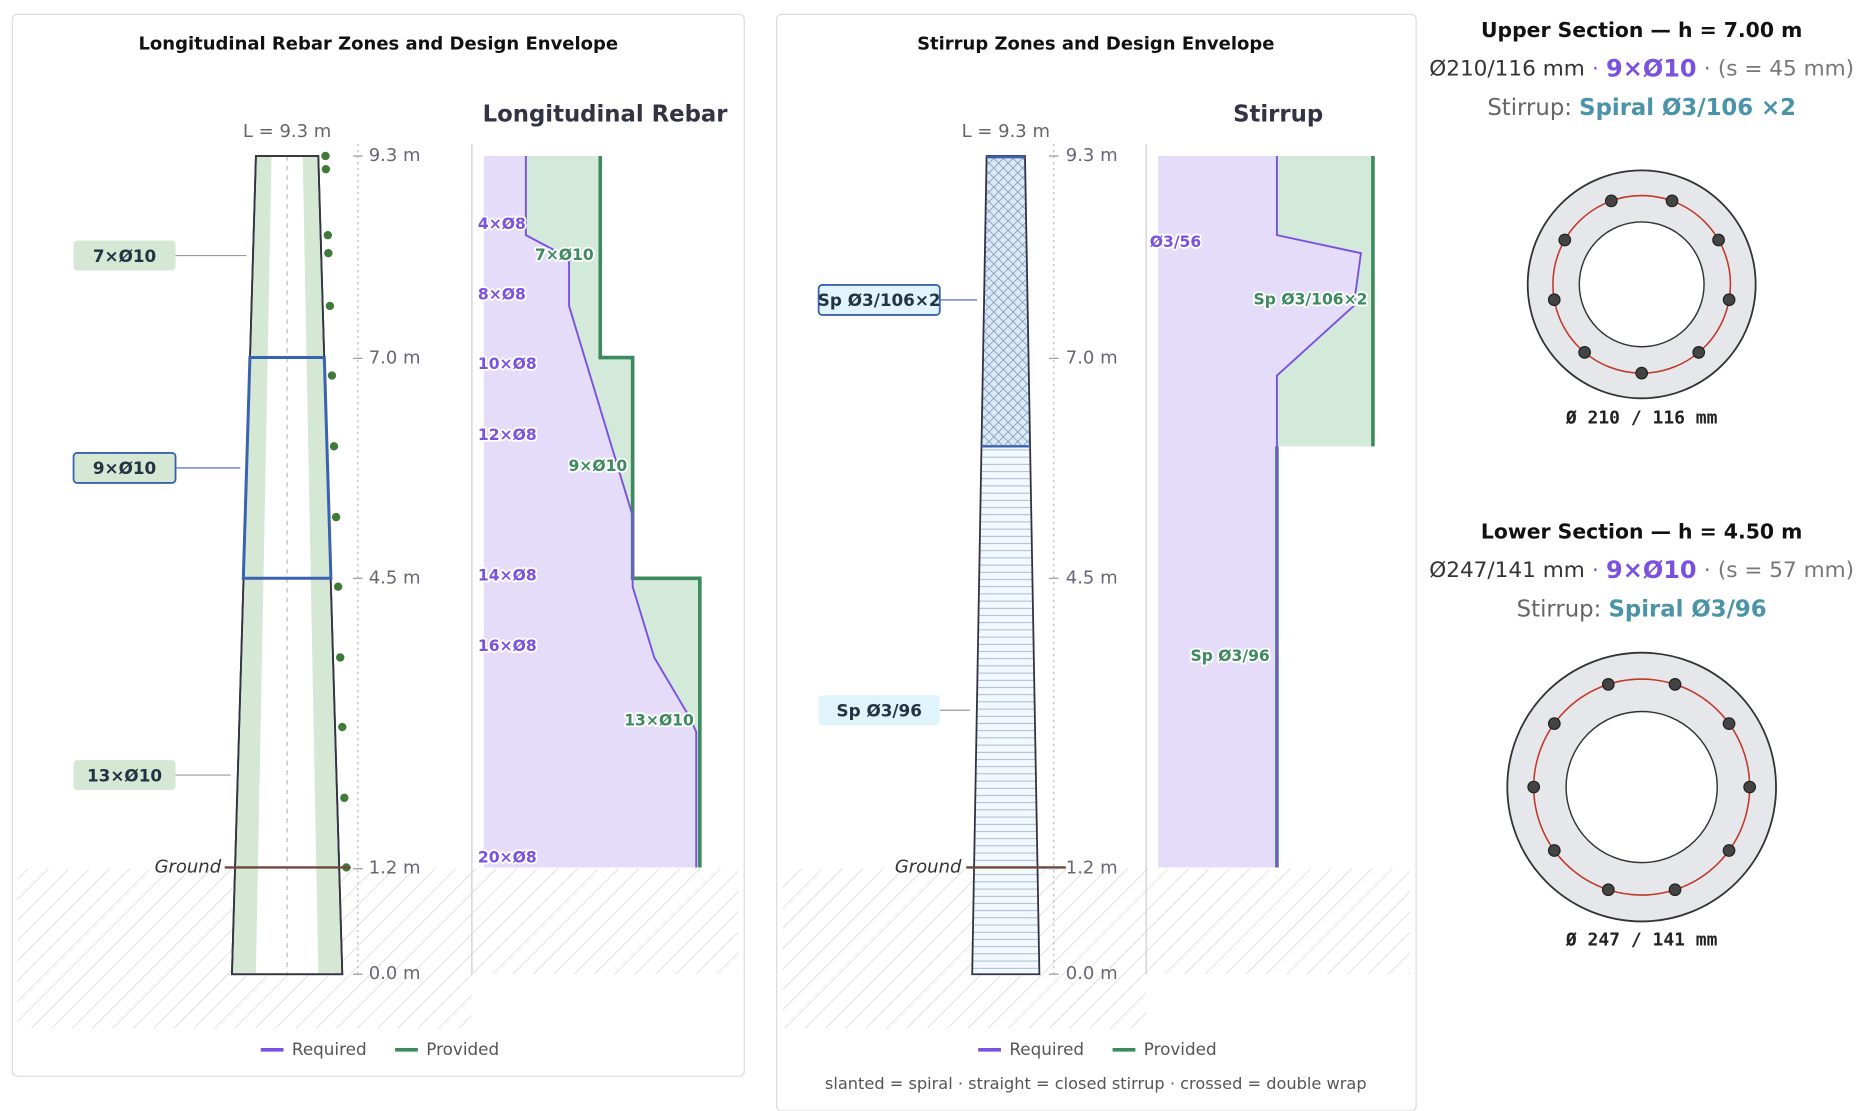 The width and height of the screenshot is (1864, 1111). Describe the element at coordinates (502, 224) in the screenshot. I see `required-label: 4×Ø8` at that location.